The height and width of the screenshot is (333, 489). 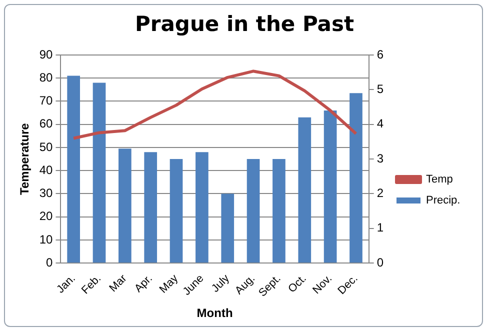 What do you see at coordinates (169, 284) in the screenshot?
I see `x-tick-label: May` at bounding box center [169, 284].